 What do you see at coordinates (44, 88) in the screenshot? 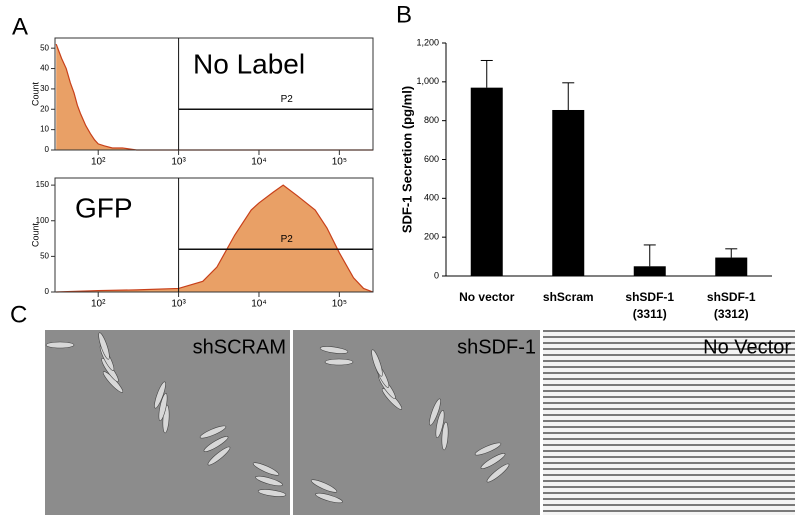
I see `y-tick-label: 30` at bounding box center [44, 88].